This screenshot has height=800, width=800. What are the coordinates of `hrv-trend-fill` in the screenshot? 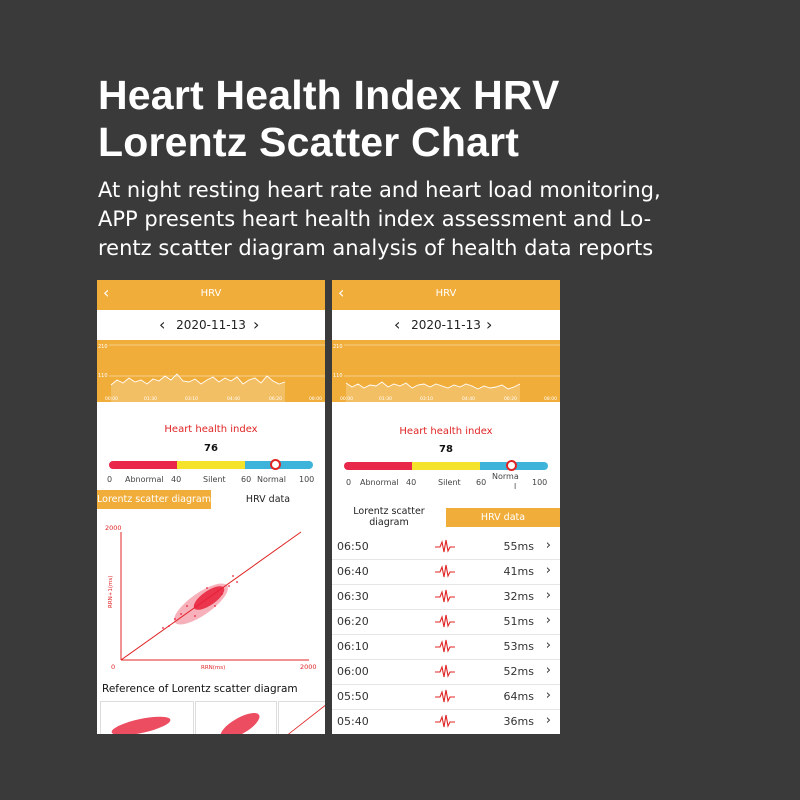 It's located at (433, 392).